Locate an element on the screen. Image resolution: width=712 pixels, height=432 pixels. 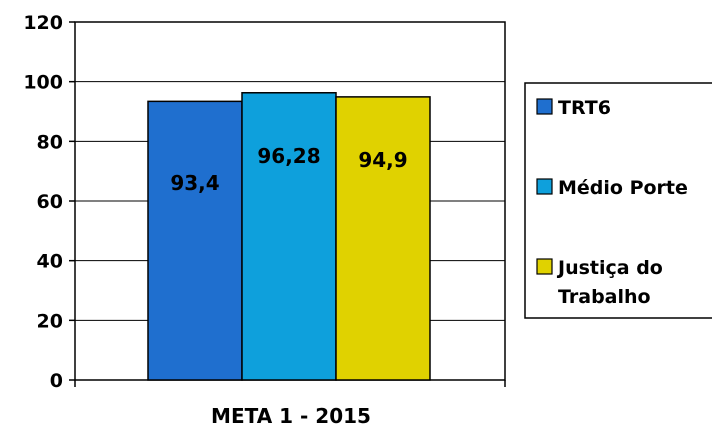
x-axis-label: META 1 - 2015 is located at coordinates (291, 416).